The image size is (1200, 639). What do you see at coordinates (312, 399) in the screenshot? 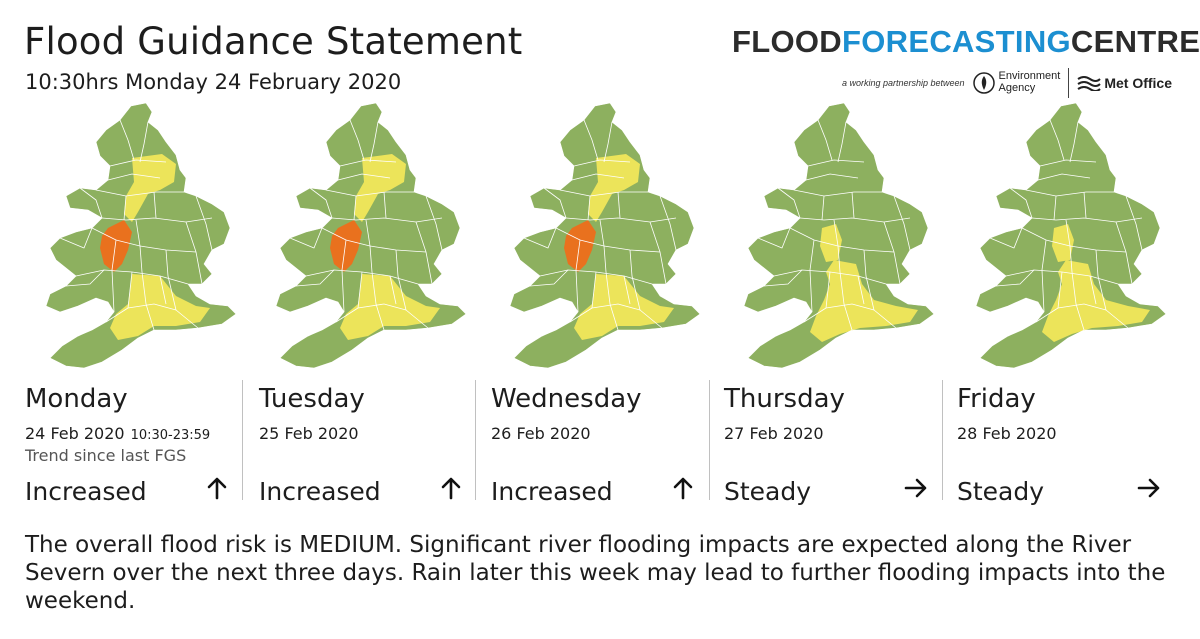
I see `day-name: Tuesday` at bounding box center [312, 399].